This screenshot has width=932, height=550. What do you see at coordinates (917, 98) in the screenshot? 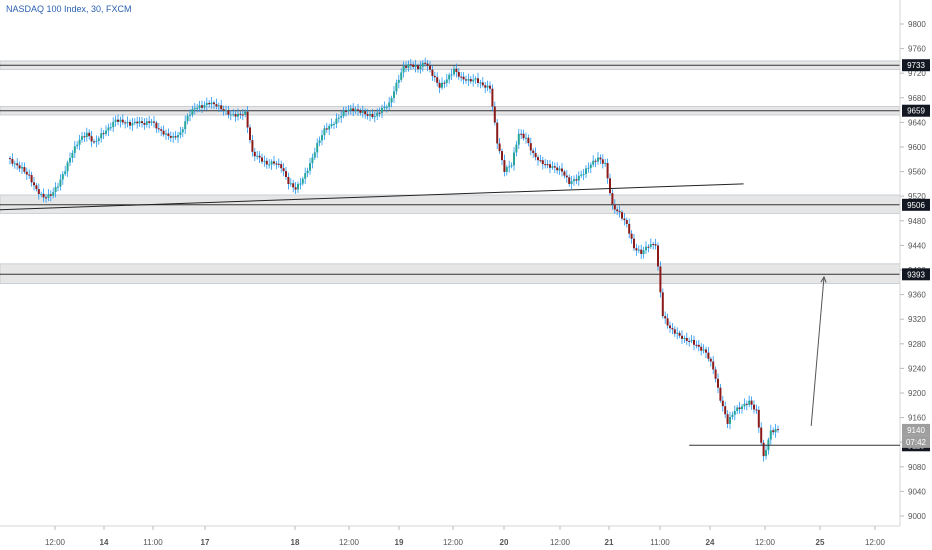
I see `y-tick-label: 9680` at bounding box center [917, 98].